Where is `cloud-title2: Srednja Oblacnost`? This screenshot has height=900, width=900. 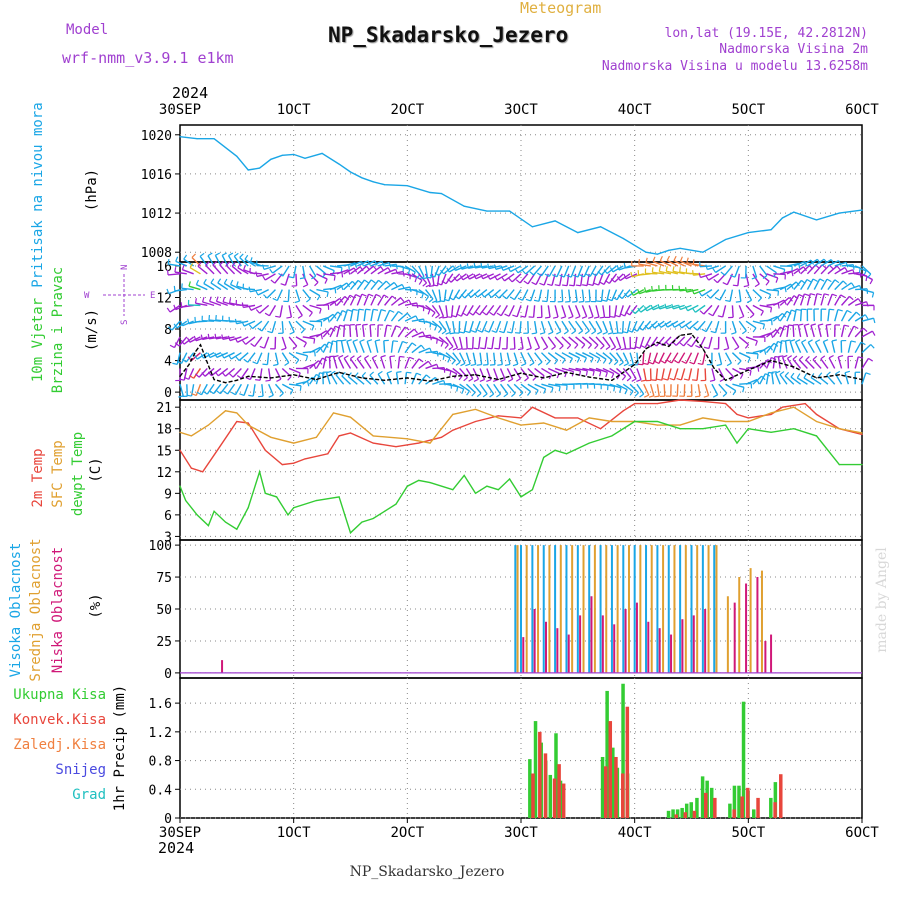
cloud-title2: Srednja Oblacnost is located at coordinates (36, 609).